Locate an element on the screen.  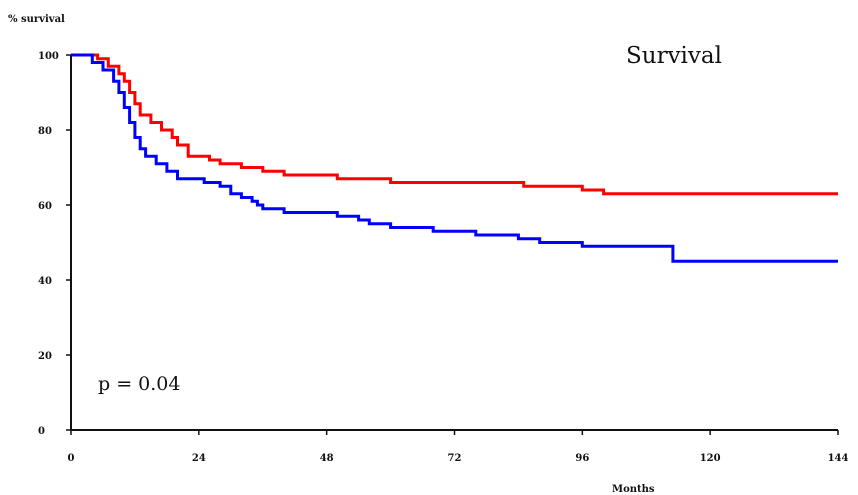
y-ticks: 0 20 40 60 80 100 is located at coordinates (54, 244).